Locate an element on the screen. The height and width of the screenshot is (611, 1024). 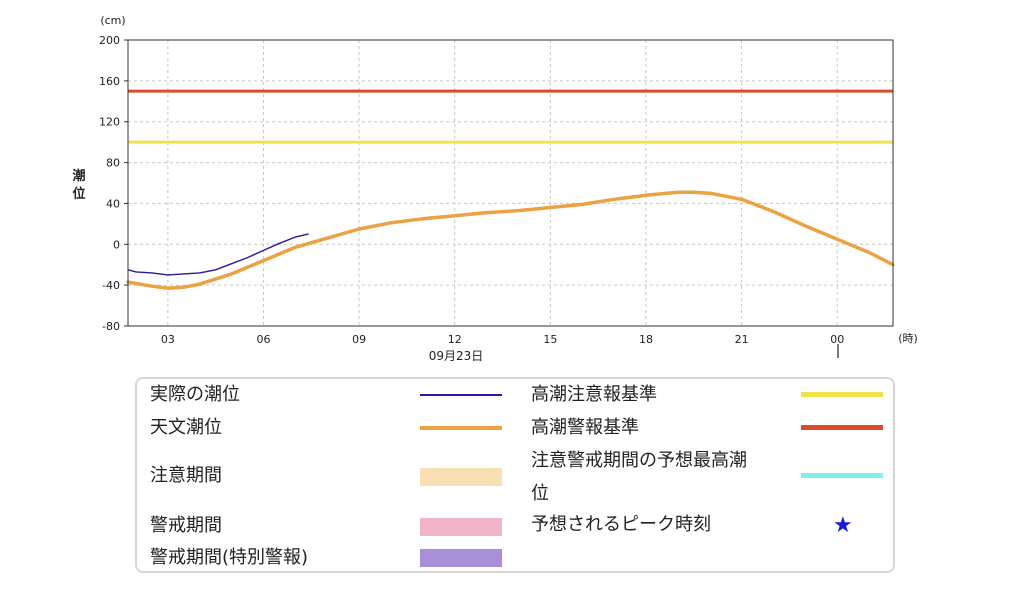
legend-label-advisory-criterion: 高潮注意報基準 is located at coordinates (594, 394).